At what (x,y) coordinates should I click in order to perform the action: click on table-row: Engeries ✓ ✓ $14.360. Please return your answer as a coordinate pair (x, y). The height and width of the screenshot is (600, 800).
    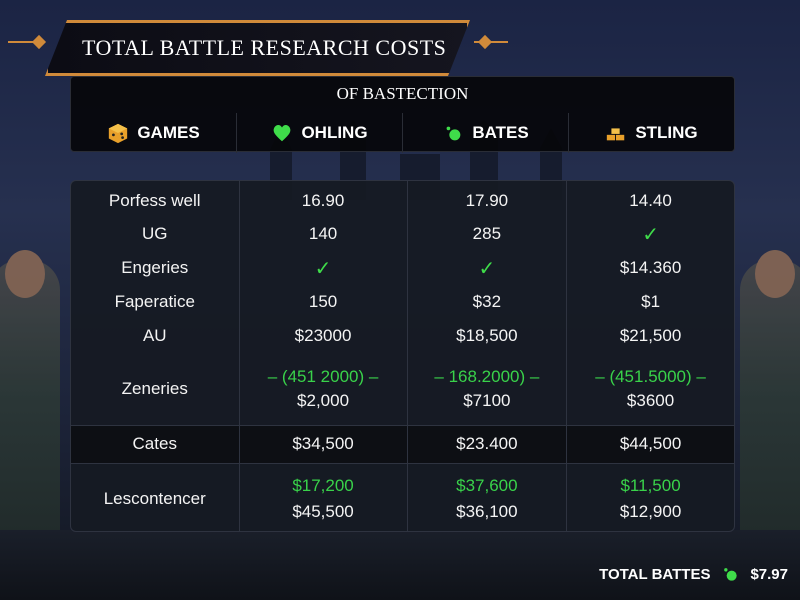
    Looking at the image, I should click on (402, 268).